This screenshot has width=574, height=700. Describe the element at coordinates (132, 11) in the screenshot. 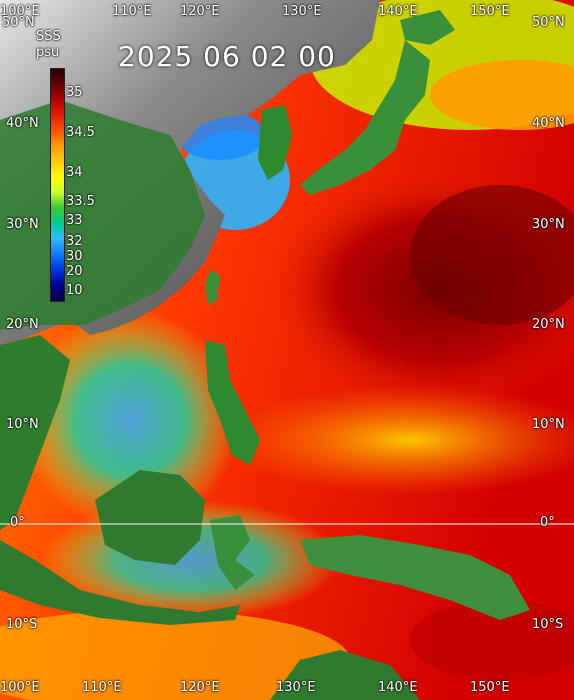

I see `lon-label-top: 110°E` at that location.